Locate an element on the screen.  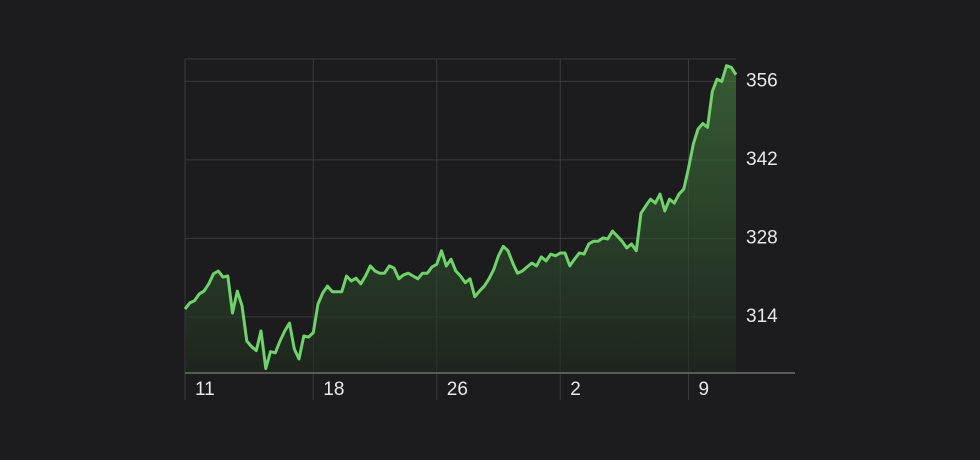
y-tick-label: 356 is located at coordinates (762, 80).